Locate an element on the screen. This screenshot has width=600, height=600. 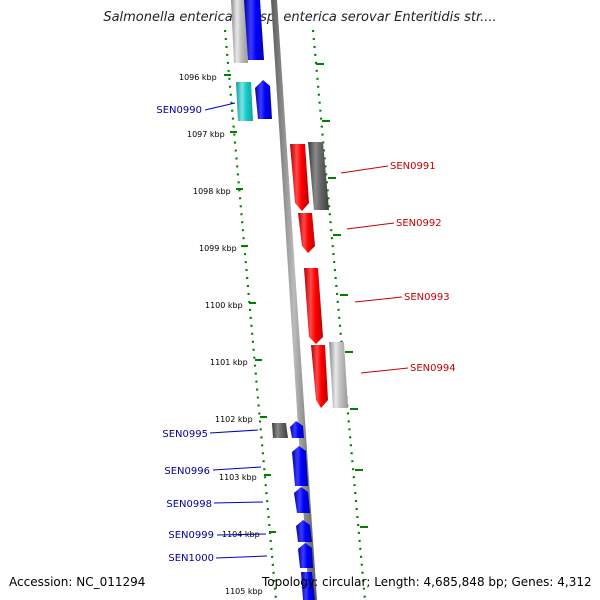
gene-label: SEN0998 is located at coordinates (189, 504).